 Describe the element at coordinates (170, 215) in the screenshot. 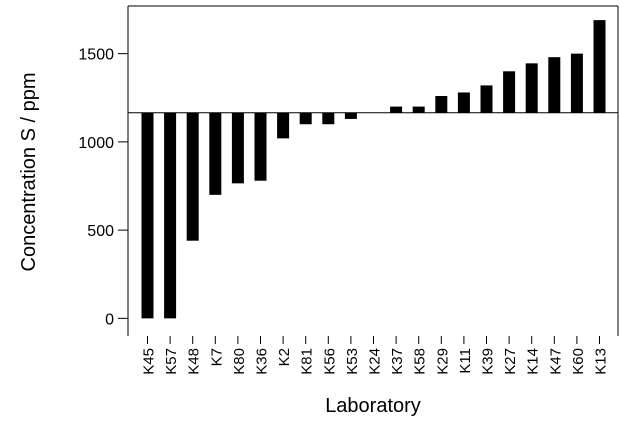

I see `bar-k57` at that location.